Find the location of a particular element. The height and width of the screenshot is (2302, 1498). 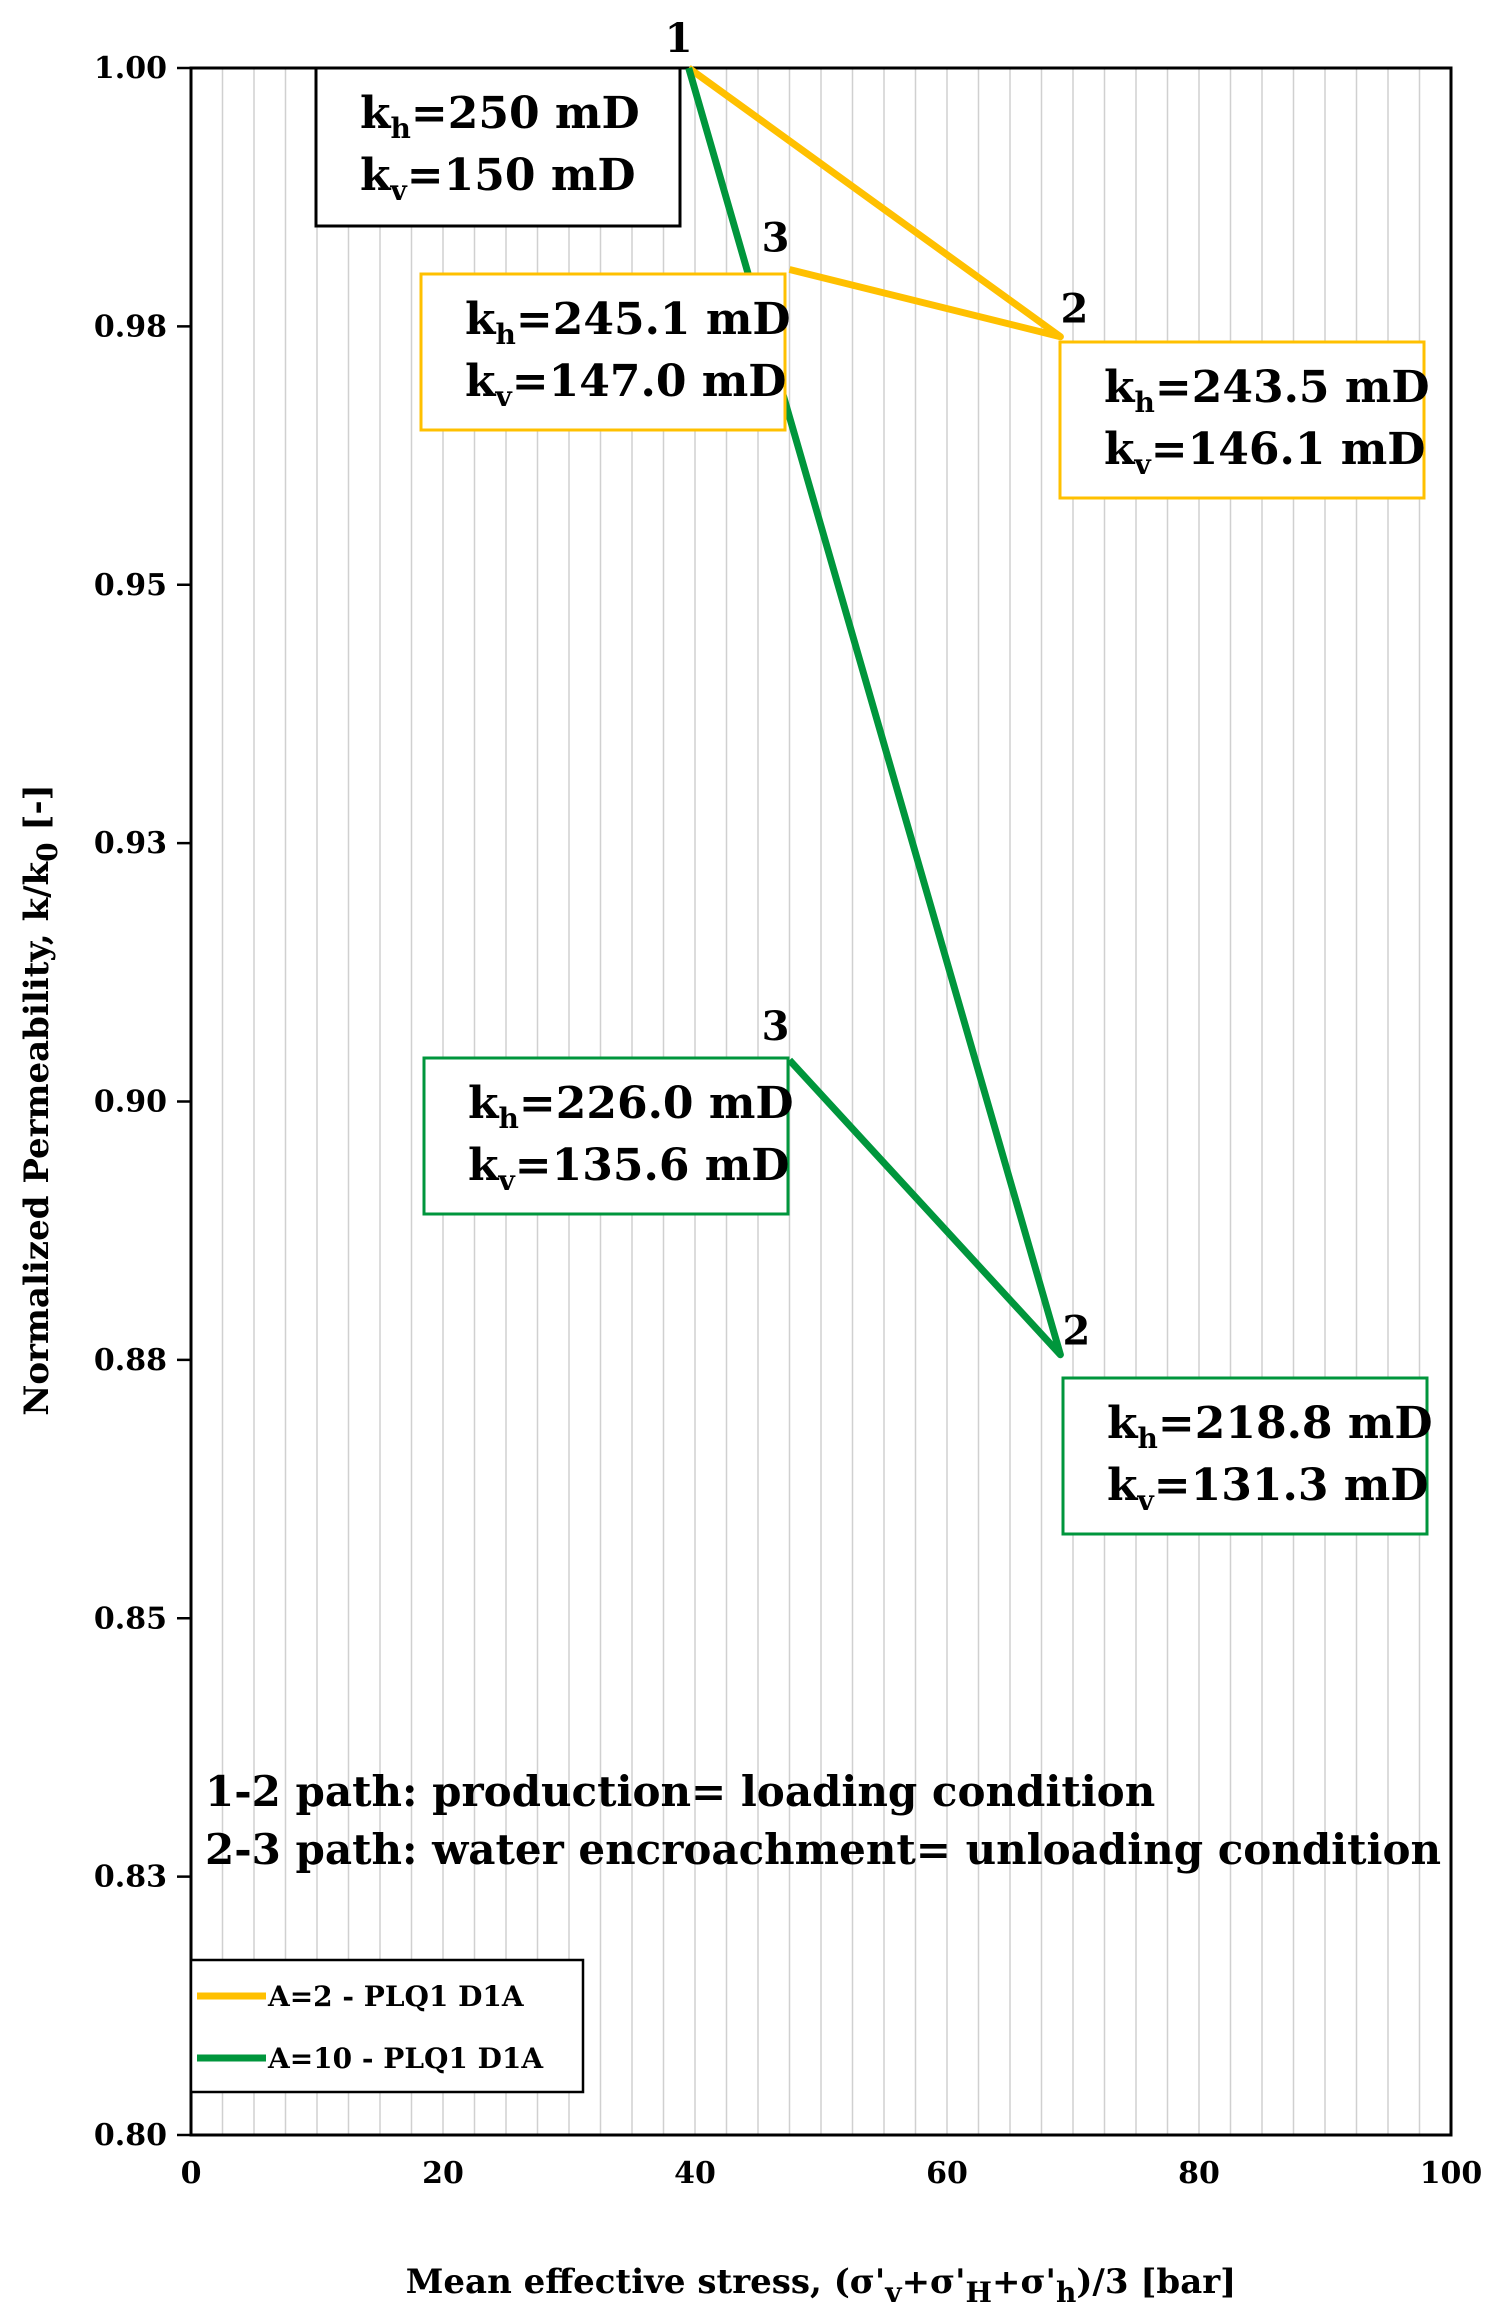

y-tick-label: 1.00 is located at coordinates (130, 68).